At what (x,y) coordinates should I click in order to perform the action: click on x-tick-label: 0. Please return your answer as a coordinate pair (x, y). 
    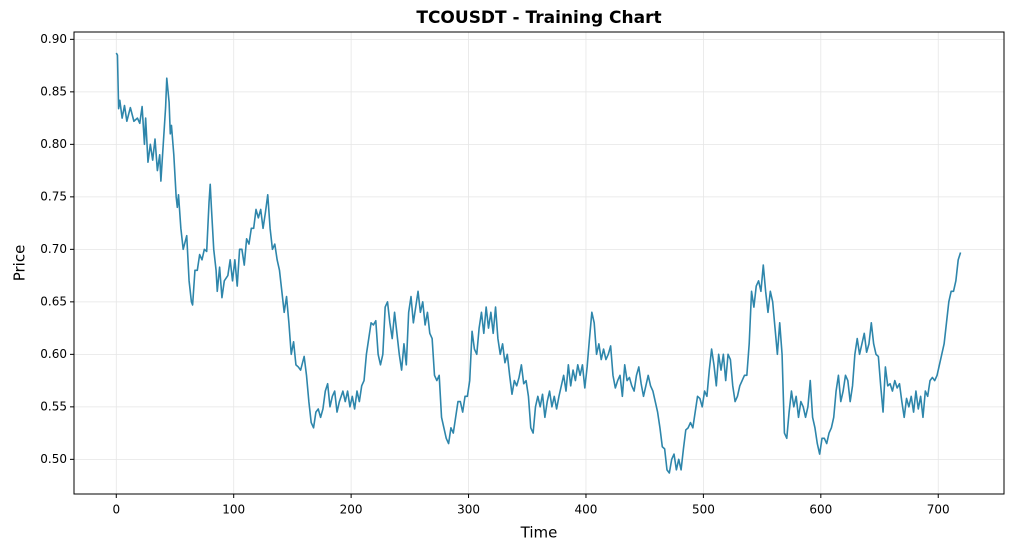
    Looking at the image, I should click on (116, 510).